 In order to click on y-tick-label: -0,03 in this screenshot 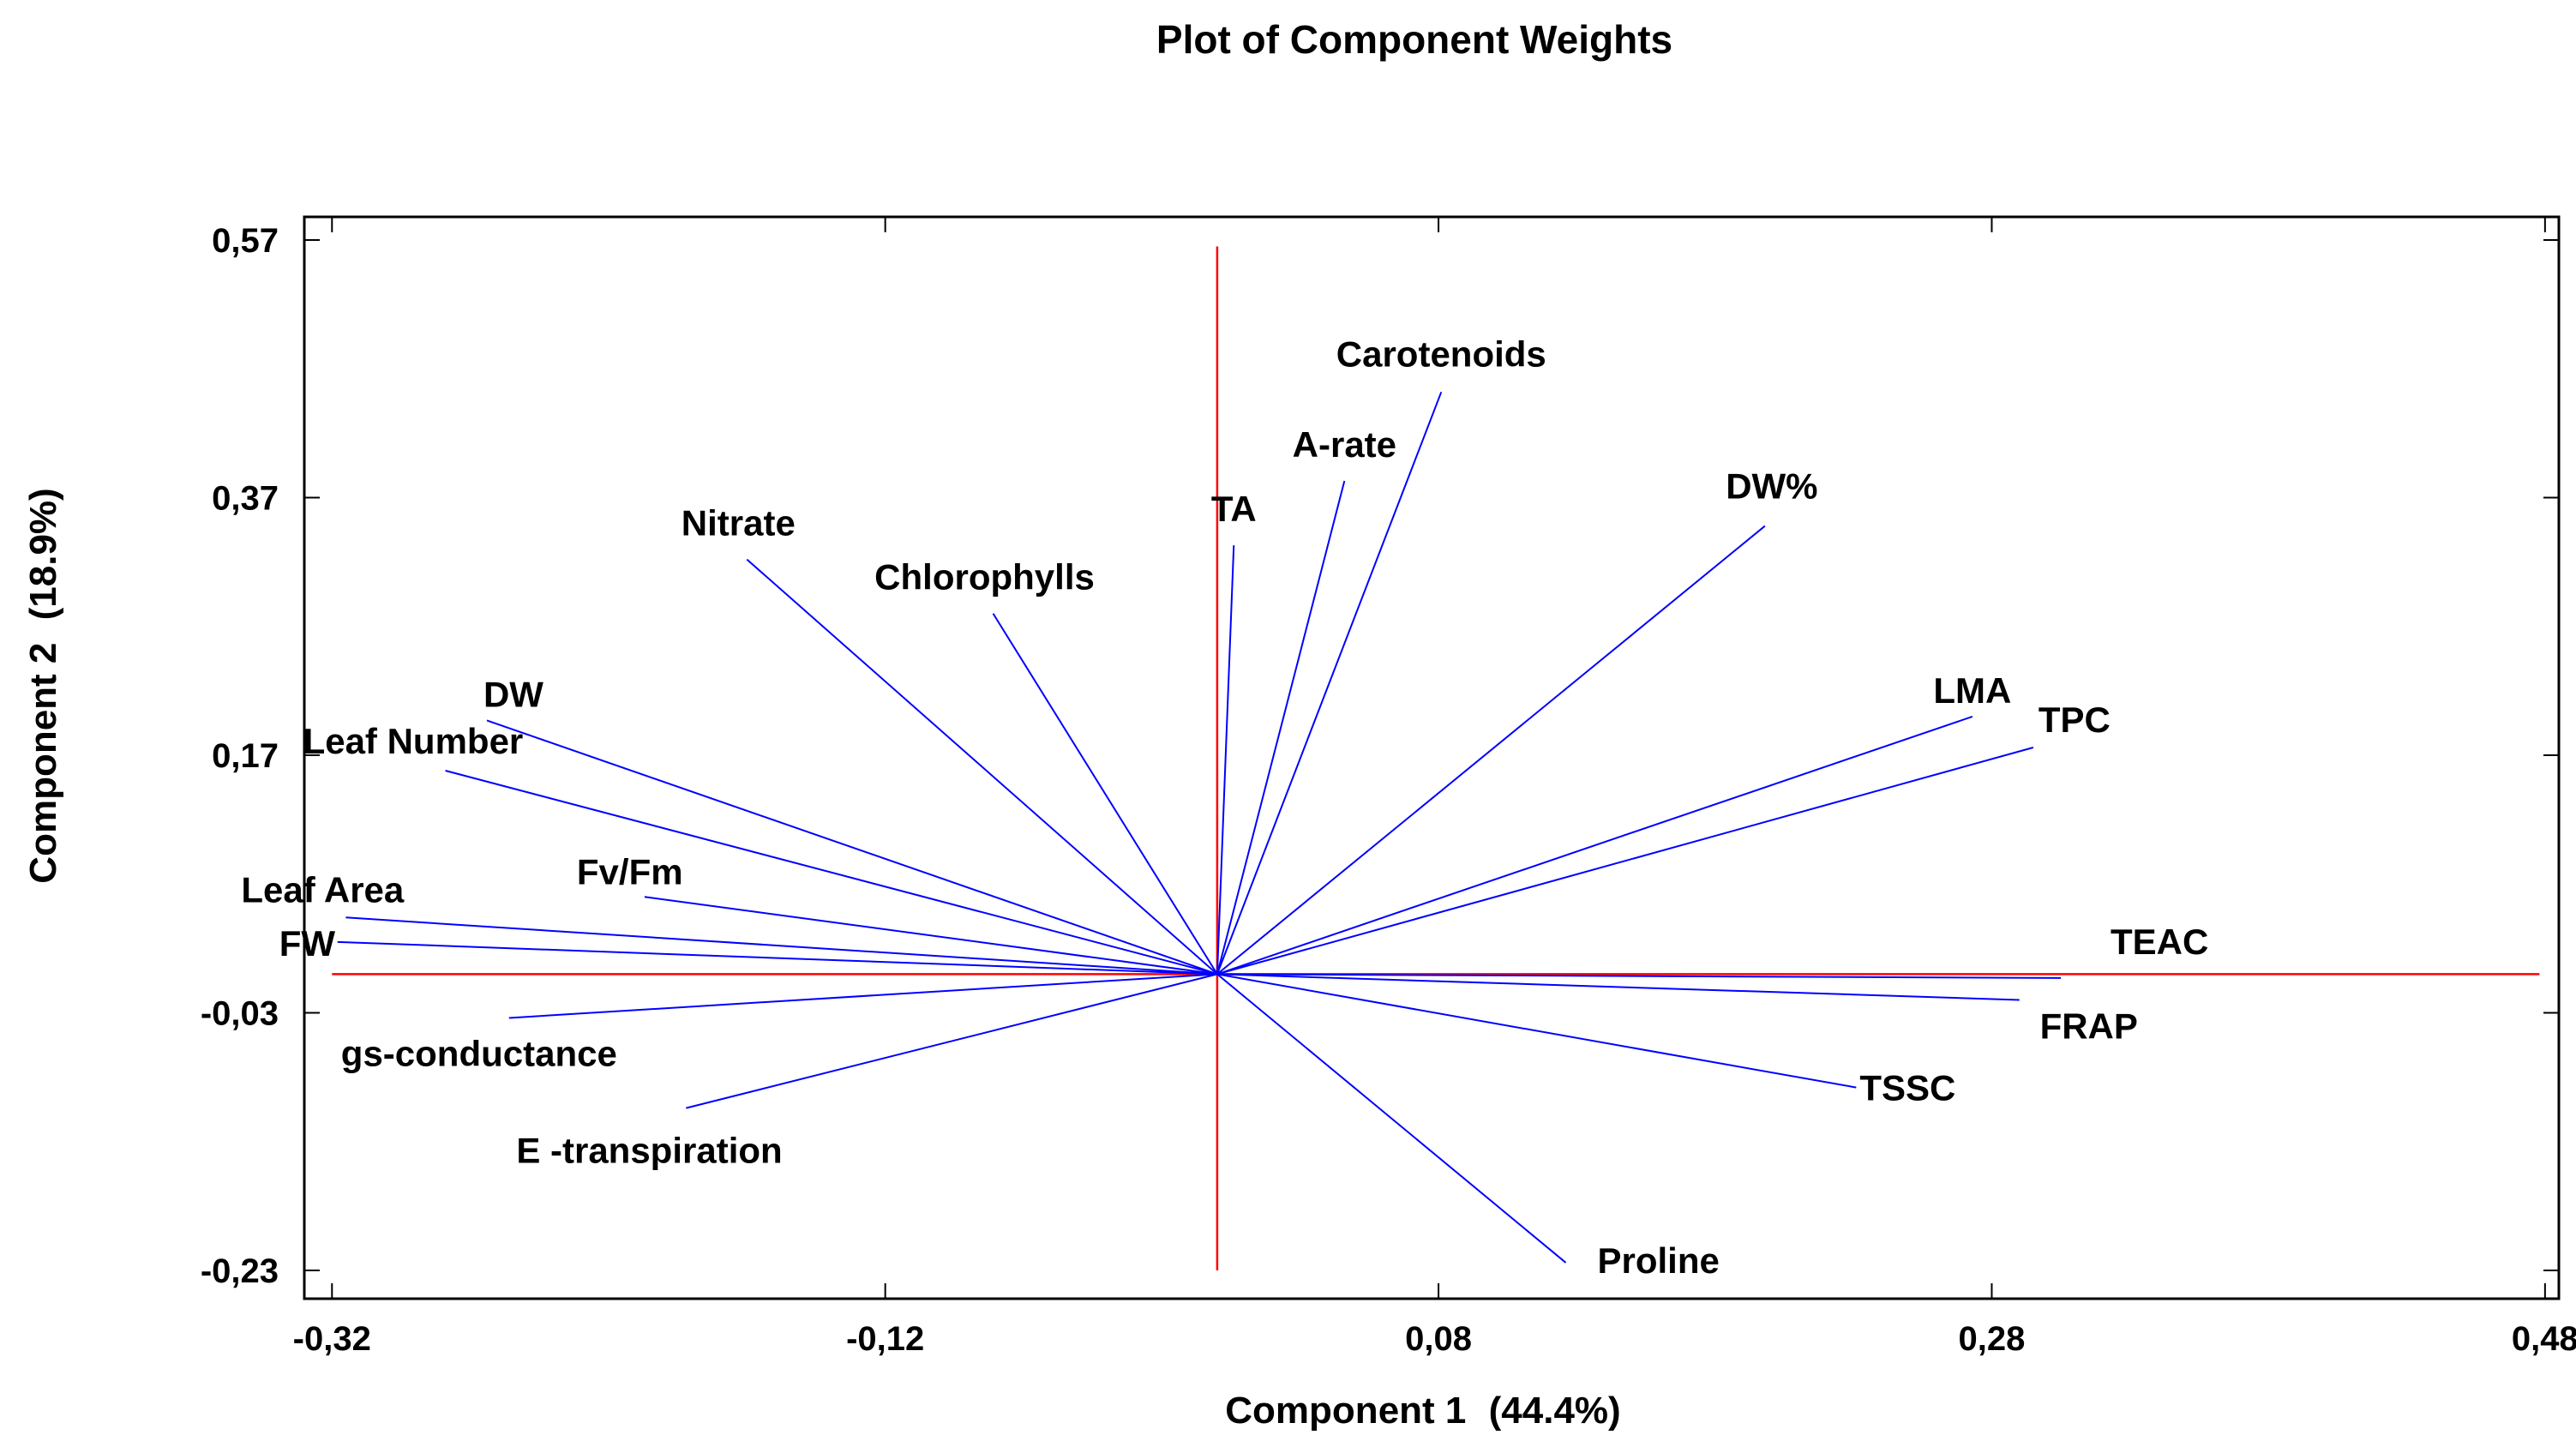, I will do `click(240, 1013)`.